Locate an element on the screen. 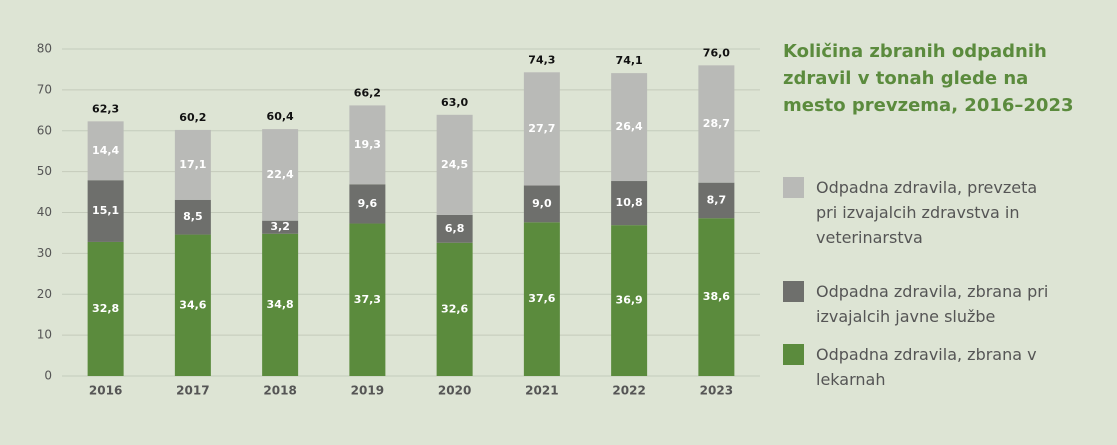 Image resolution: width=1117 pixels, height=445 pixels. total-label: 63,0 is located at coordinates (454, 102).